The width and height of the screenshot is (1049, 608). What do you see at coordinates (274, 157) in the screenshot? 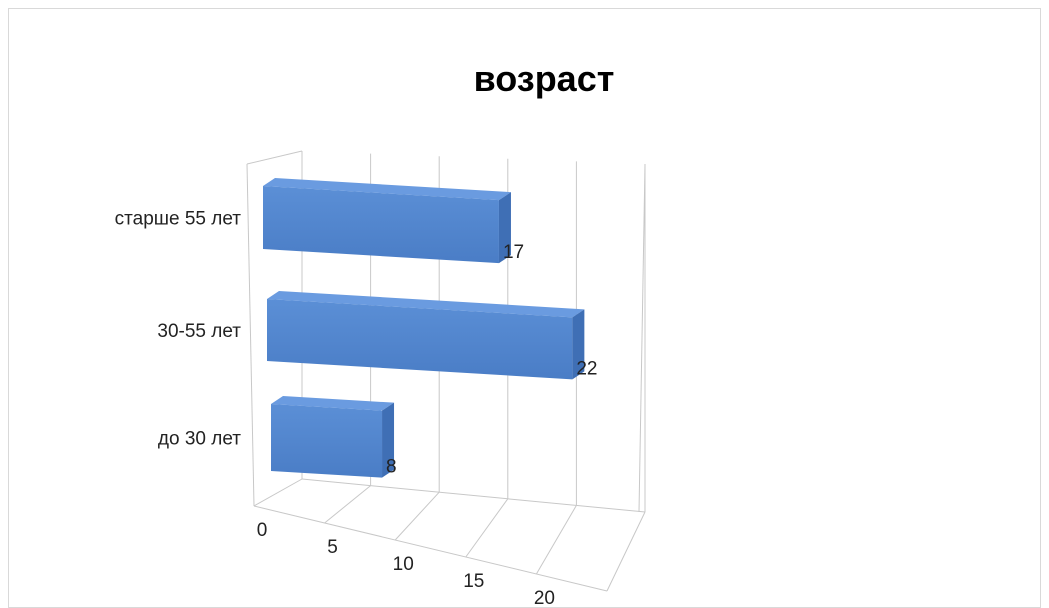
I see `wall-top-left` at bounding box center [274, 157].